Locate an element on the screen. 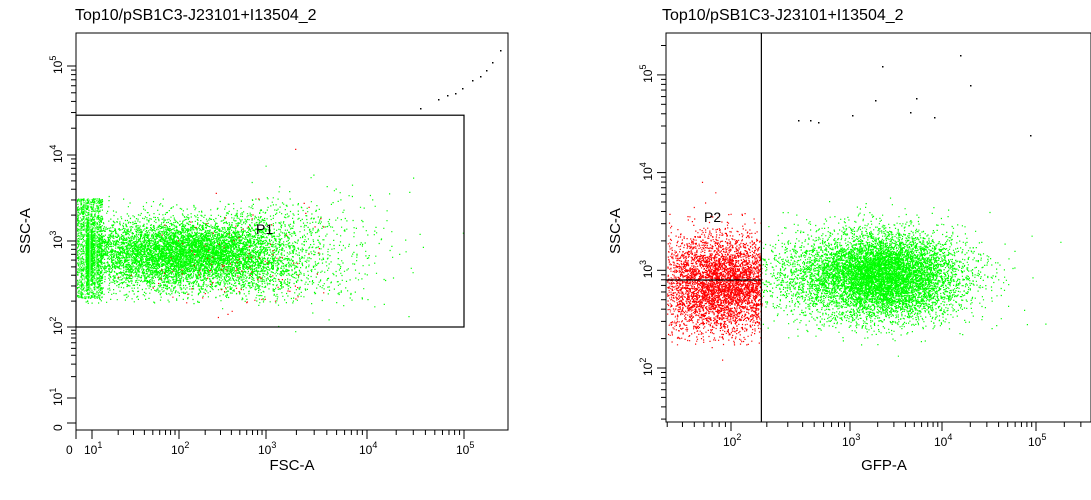 Image resolution: width=1091 pixels, height=500 pixels. gate-label-p1: P1 is located at coordinates (264, 229).